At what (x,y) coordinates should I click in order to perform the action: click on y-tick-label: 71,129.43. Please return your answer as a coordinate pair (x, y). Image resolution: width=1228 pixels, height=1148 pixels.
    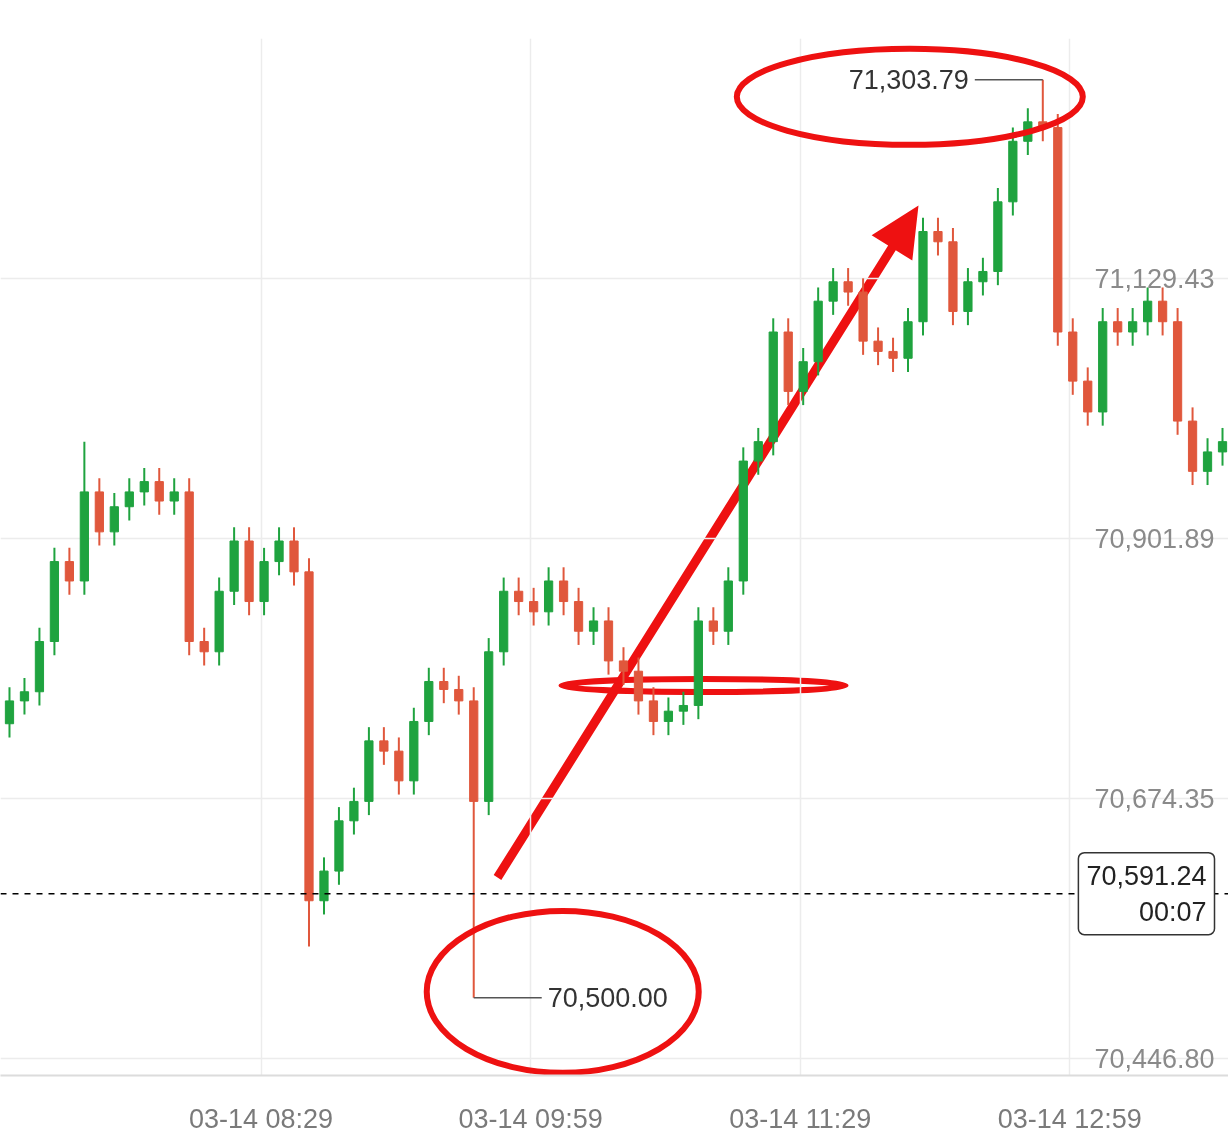
    Looking at the image, I should click on (1154, 279).